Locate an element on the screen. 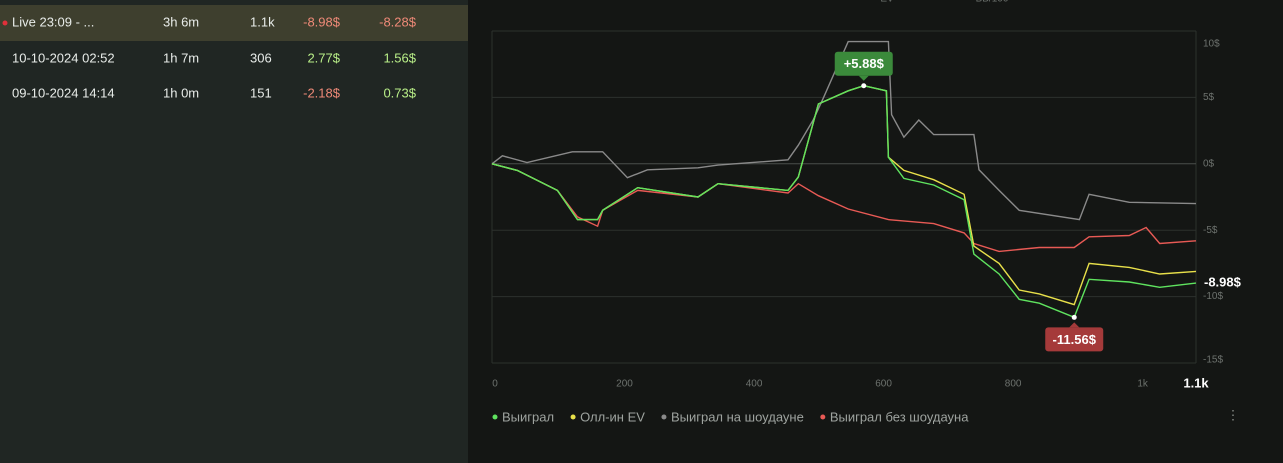 This screenshot has height=463, width=1283. table-cell: 0.73$ is located at coordinates (399, 92).